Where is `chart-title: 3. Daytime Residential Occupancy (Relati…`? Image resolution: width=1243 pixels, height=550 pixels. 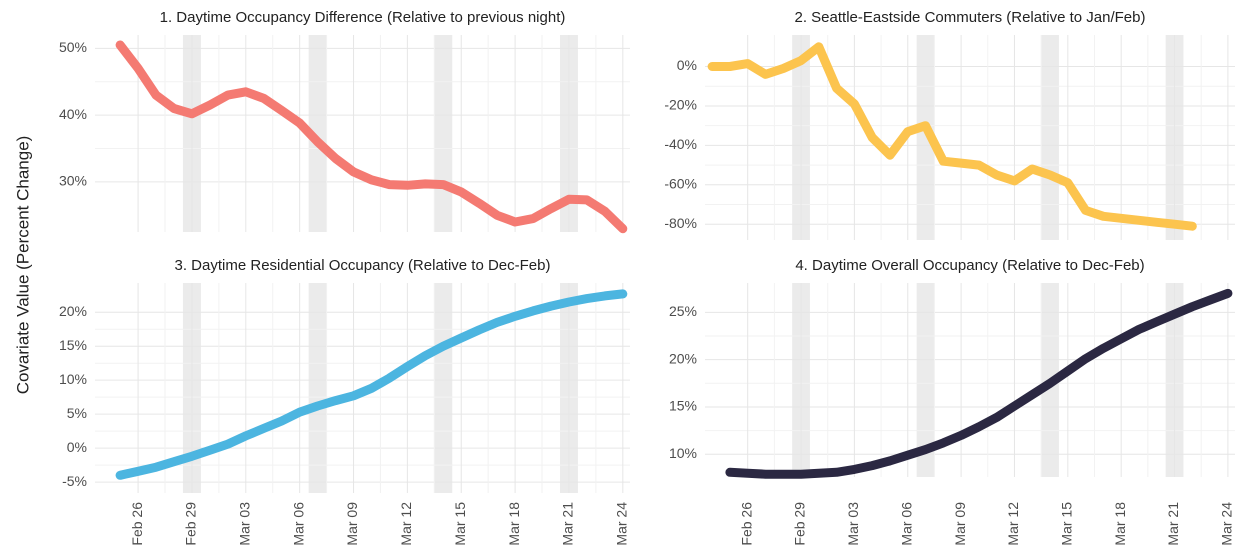 chart-title: 3. Daytime Residential Occupancy (Relati… is located at coordinates (363, 265).